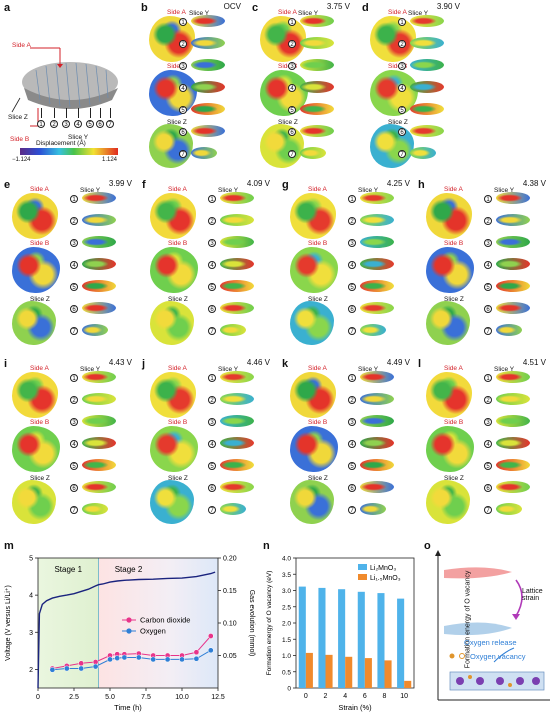 The height and width of the screenshot is (723, 554). Describe the element at coordinates (21, 160) in the screenshot. I see `colorbar-min: −1.124` at that location.